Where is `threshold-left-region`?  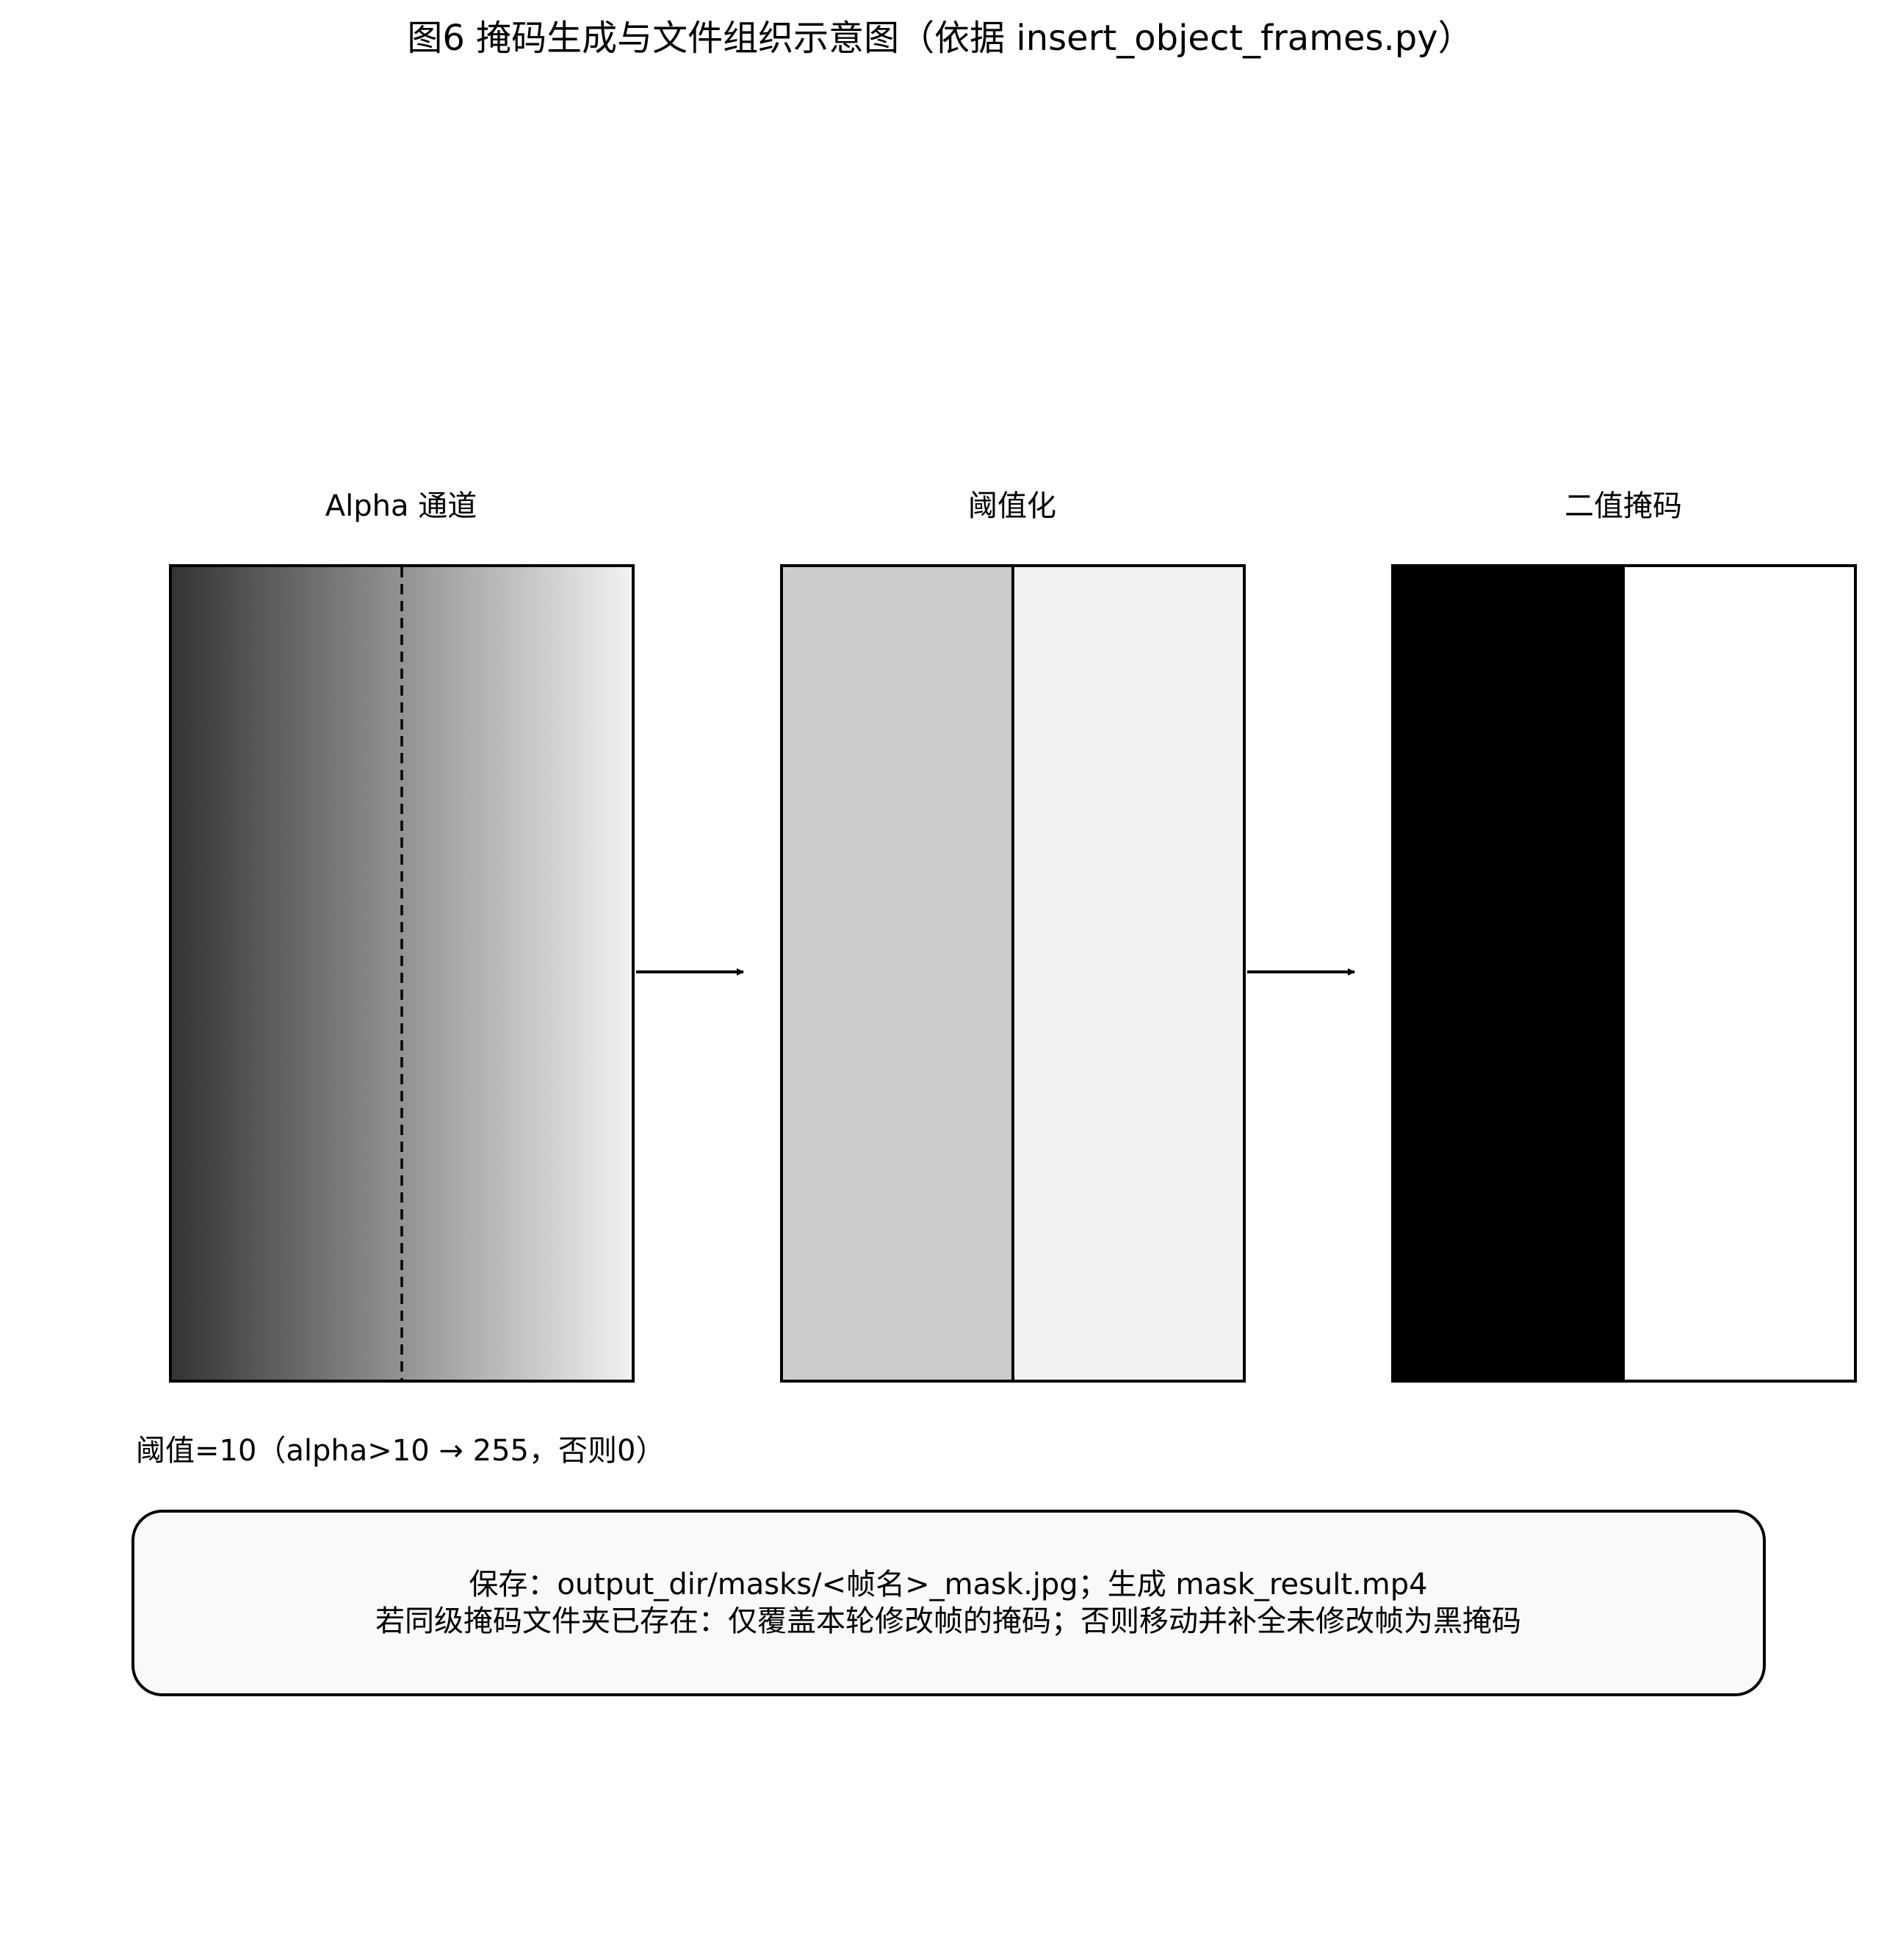
threshold-left-region is located at coordinates (898, 973).